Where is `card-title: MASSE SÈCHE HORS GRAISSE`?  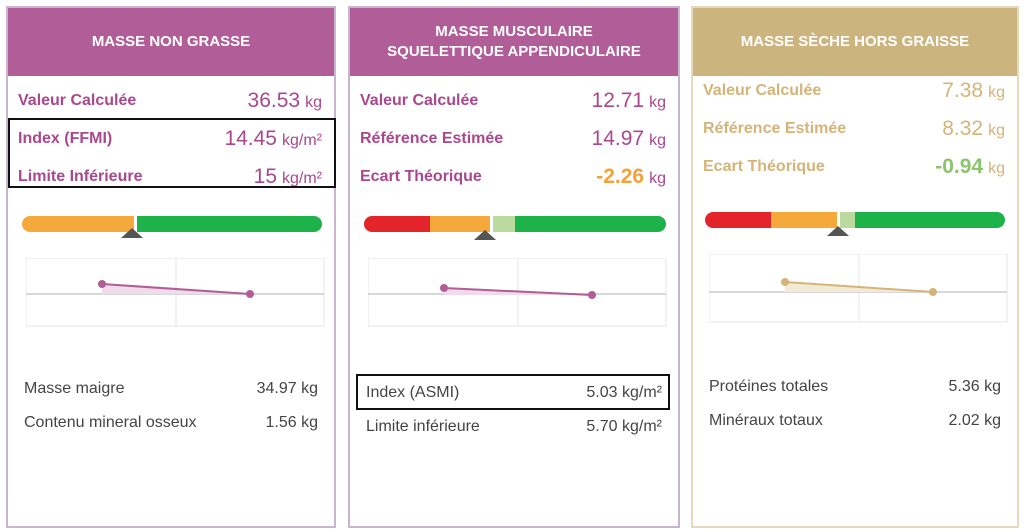 card-title: MASSE SÈCHE HORS GRAISSE is located at coordinates (855, 41).